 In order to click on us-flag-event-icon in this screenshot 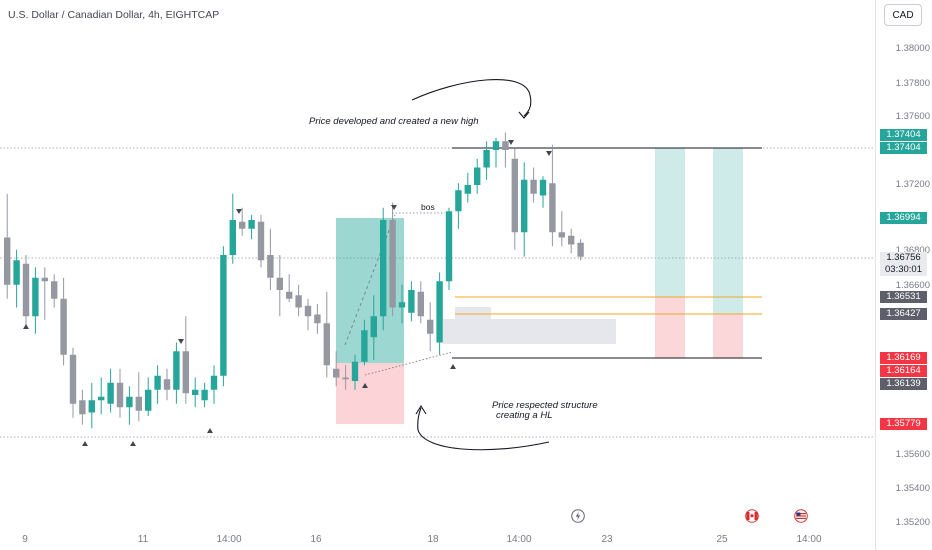, I will do `click(801, 516)`.